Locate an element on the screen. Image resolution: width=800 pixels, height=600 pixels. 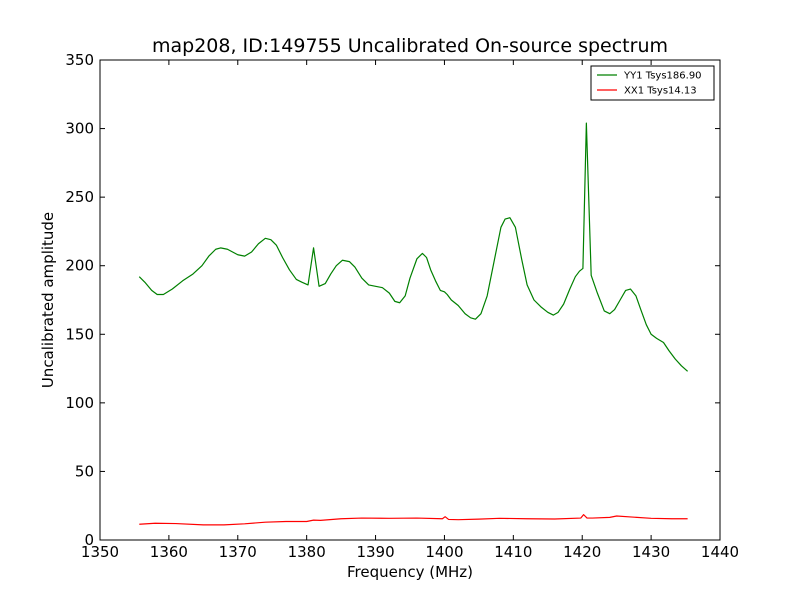
y-axis-label: Uncalibrated amplitude is located at coordinates (48, 300).